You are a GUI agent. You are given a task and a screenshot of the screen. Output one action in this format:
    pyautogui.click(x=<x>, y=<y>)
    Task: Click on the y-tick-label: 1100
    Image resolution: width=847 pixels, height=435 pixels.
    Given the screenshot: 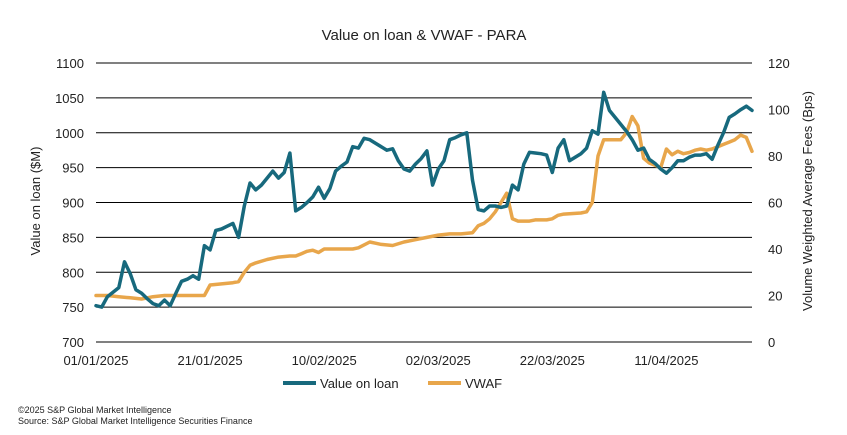 What is the action you would take?
    pyautogui.click(x=70, y=63)
    